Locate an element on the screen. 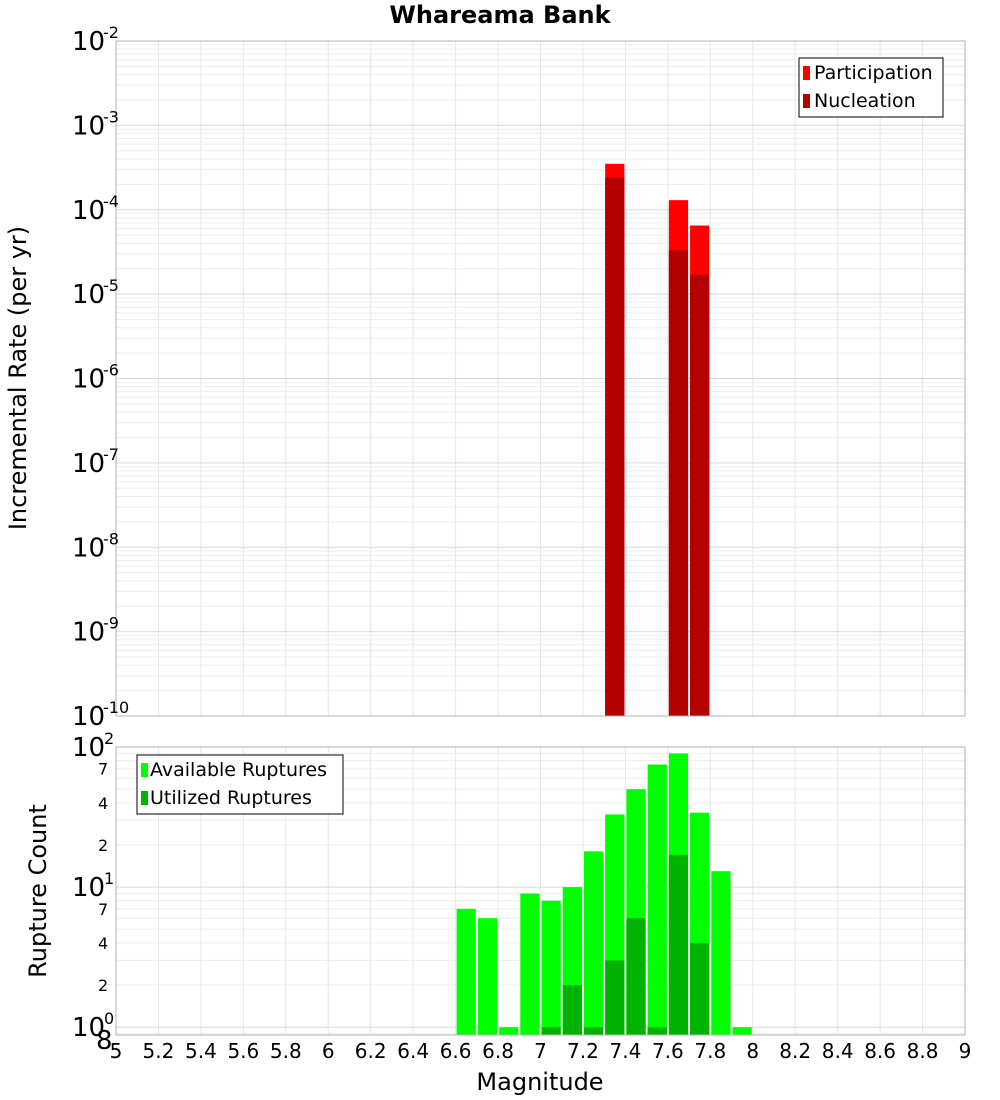 Image resolution: width=1000 pixels, height=1100 pixels. x-tick-0: 5 is located at coordinates (116, 1051).